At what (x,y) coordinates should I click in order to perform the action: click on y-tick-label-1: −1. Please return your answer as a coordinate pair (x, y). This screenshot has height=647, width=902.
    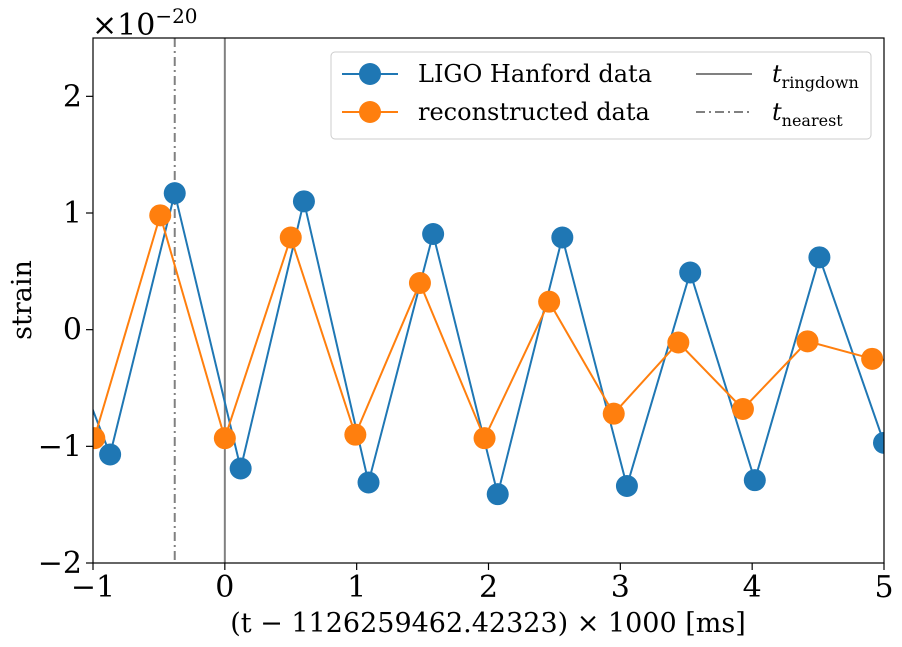
    Looking at the image, I should click on (60, 446).